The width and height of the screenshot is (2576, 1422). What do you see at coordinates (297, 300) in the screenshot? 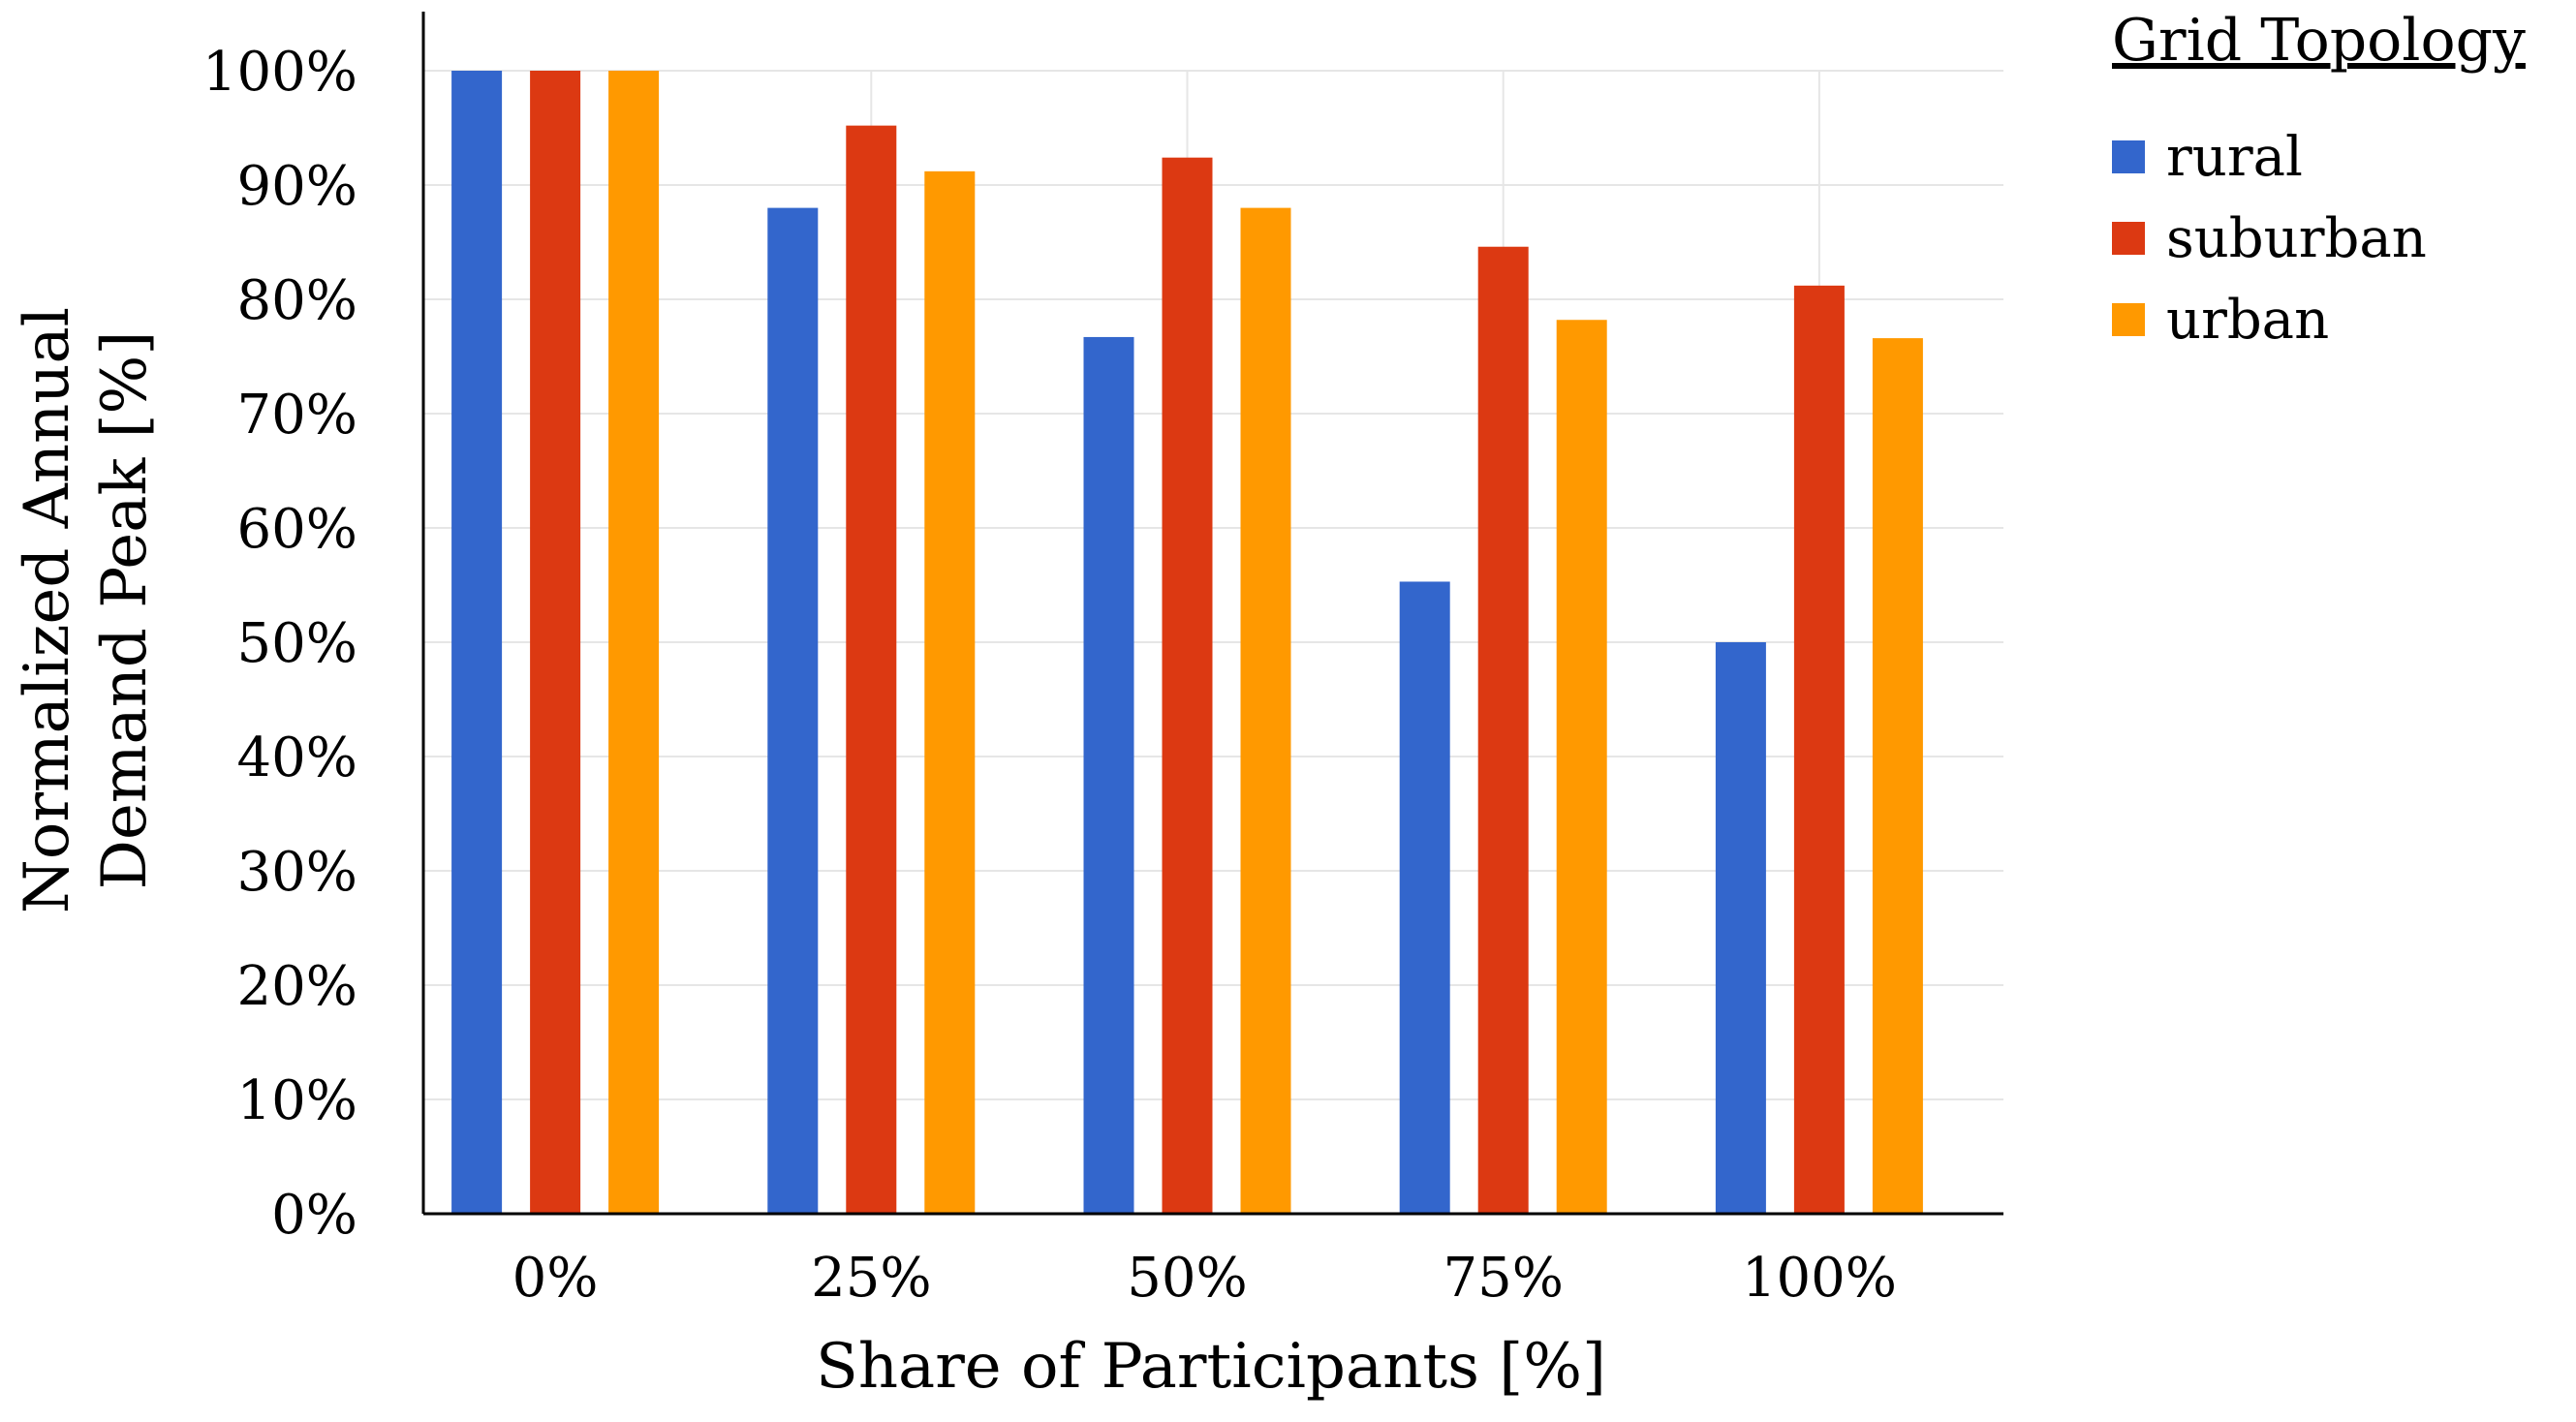
I see `y-tick-label: 80%` at bounding box center [297, 300].